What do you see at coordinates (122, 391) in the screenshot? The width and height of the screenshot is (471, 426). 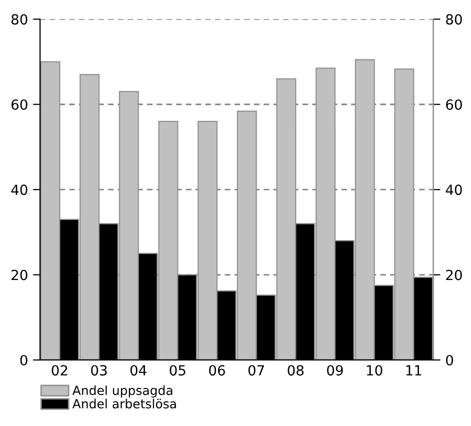 I see `legend-label: Andel uppsagda` at bounding box center [122, 391].